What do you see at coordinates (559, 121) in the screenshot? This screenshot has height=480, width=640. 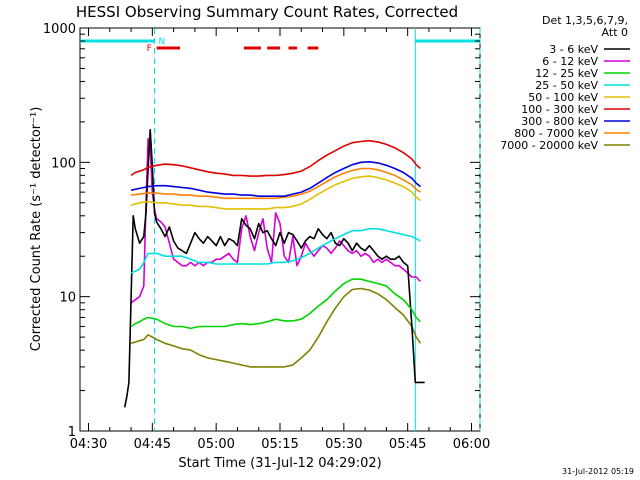 I see `legend-label-6: 300 - 800 keV` at bounding box center [559, 121].